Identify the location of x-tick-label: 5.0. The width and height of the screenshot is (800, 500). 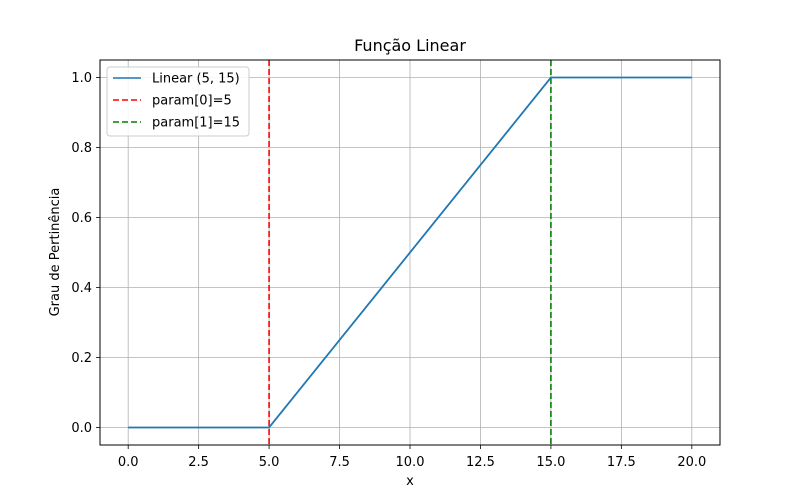
(269, 462).